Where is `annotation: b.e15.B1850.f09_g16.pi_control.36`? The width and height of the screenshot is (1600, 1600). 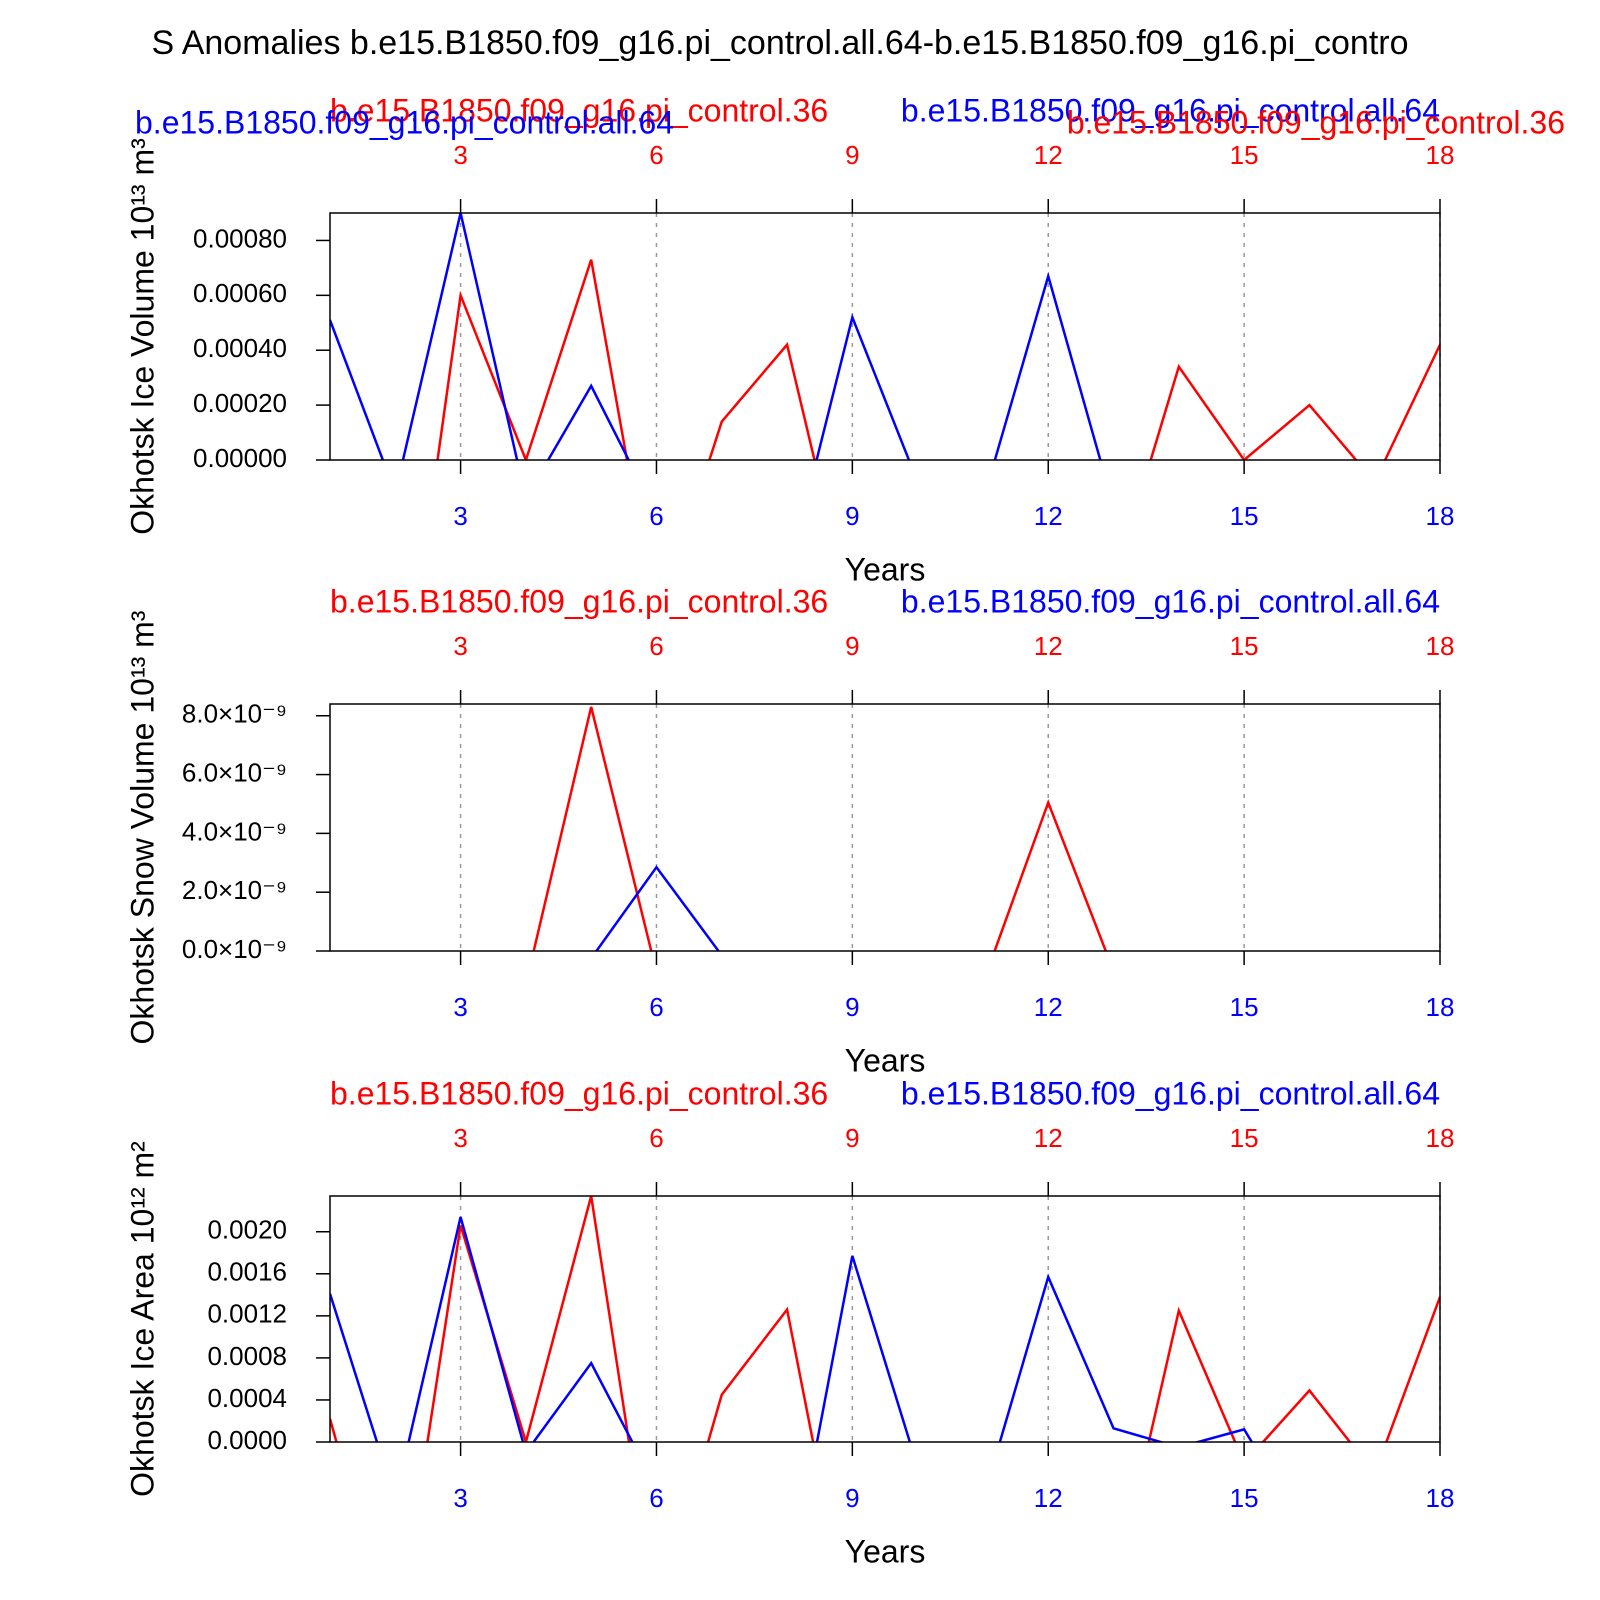
annotation: b.e15.B1850.f09_g16.pi_control.36 is located at coordinates (1316, 122).